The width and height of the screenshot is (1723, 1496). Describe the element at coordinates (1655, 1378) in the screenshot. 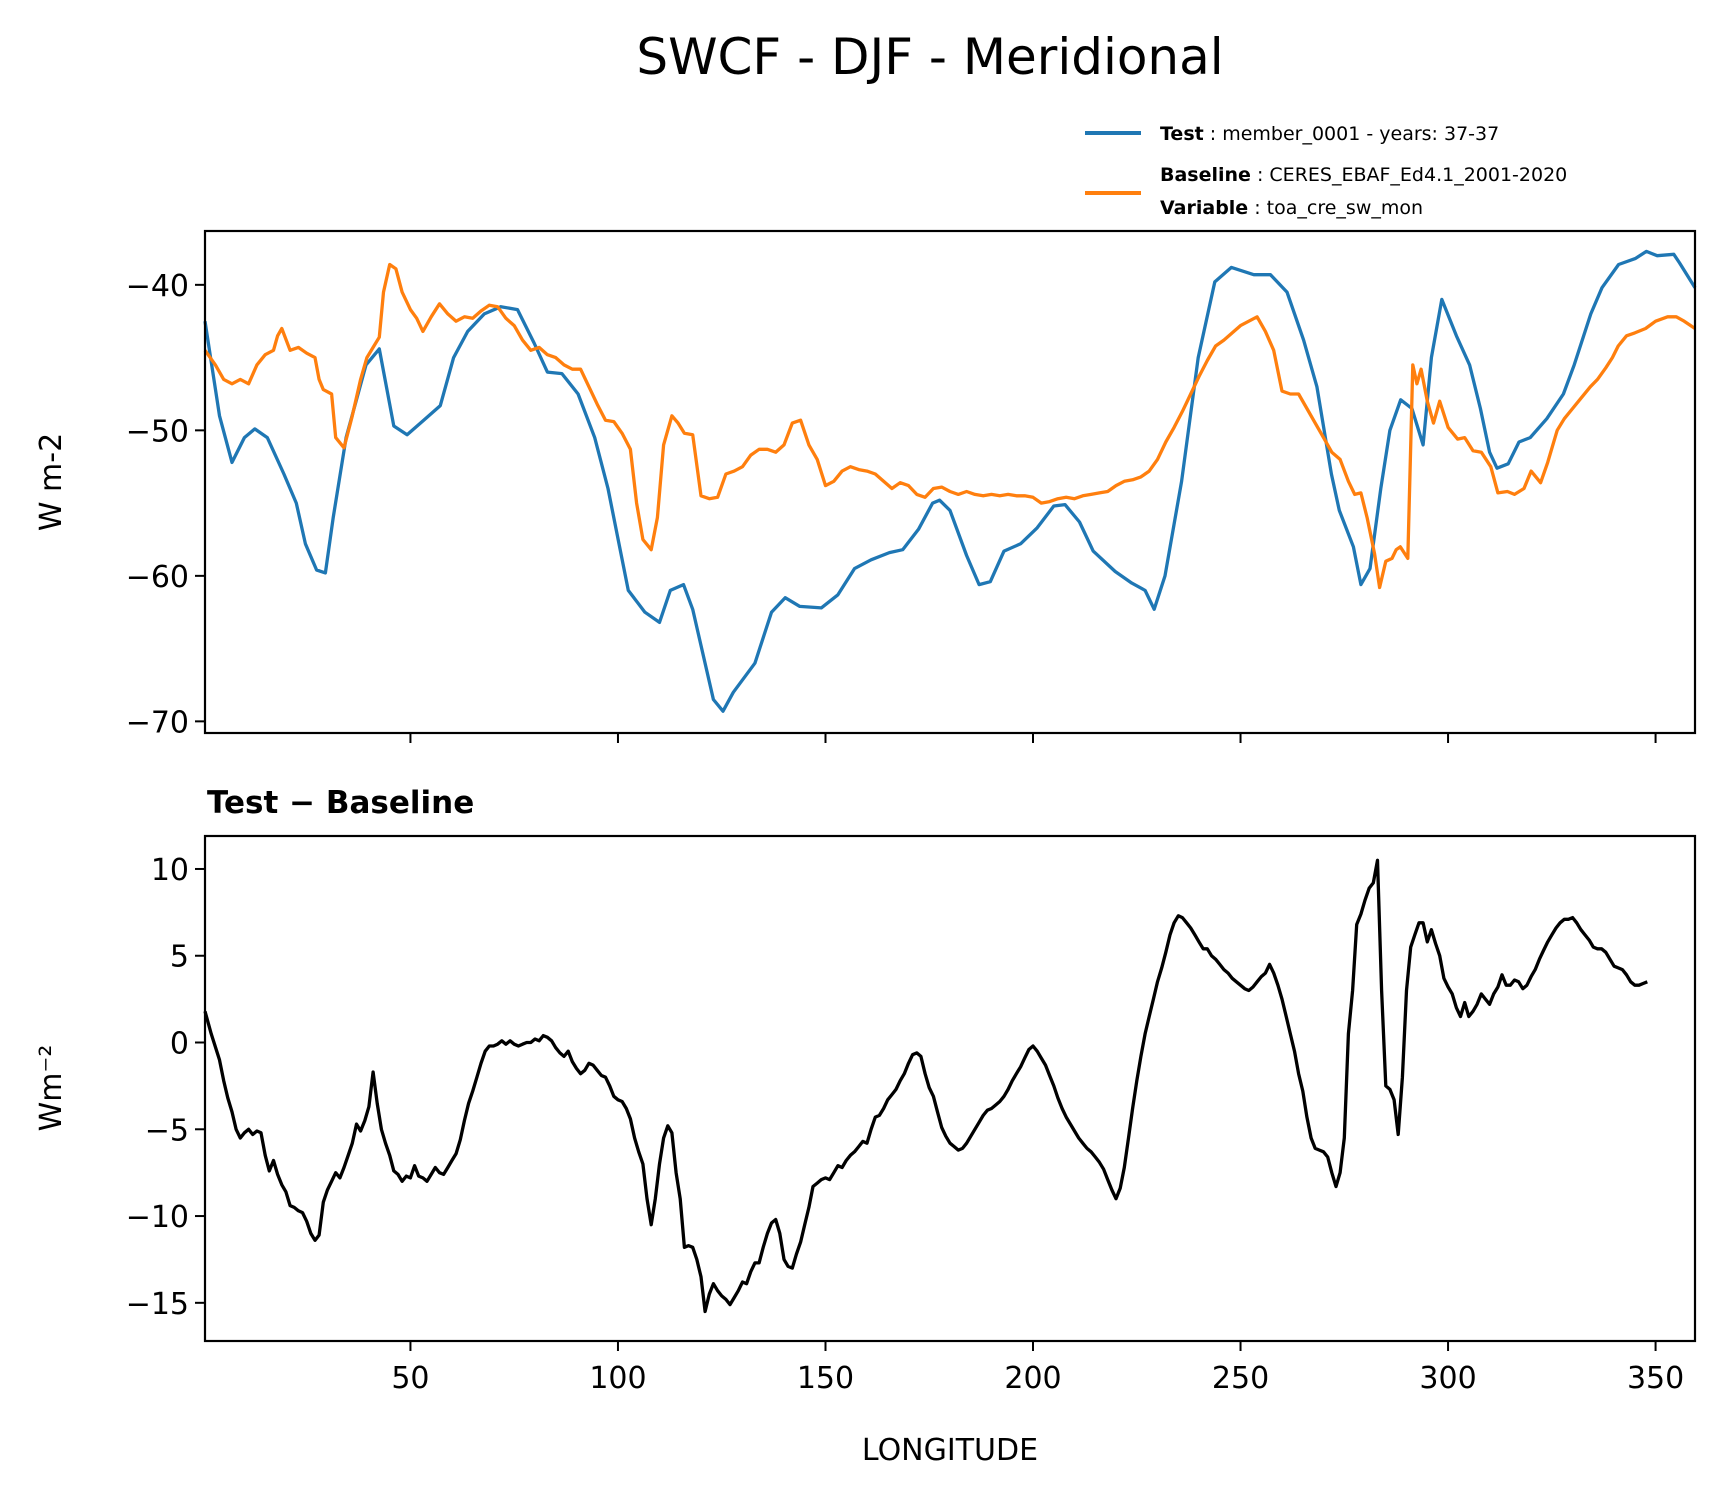

I see `x-tick-label: 350` at that location.